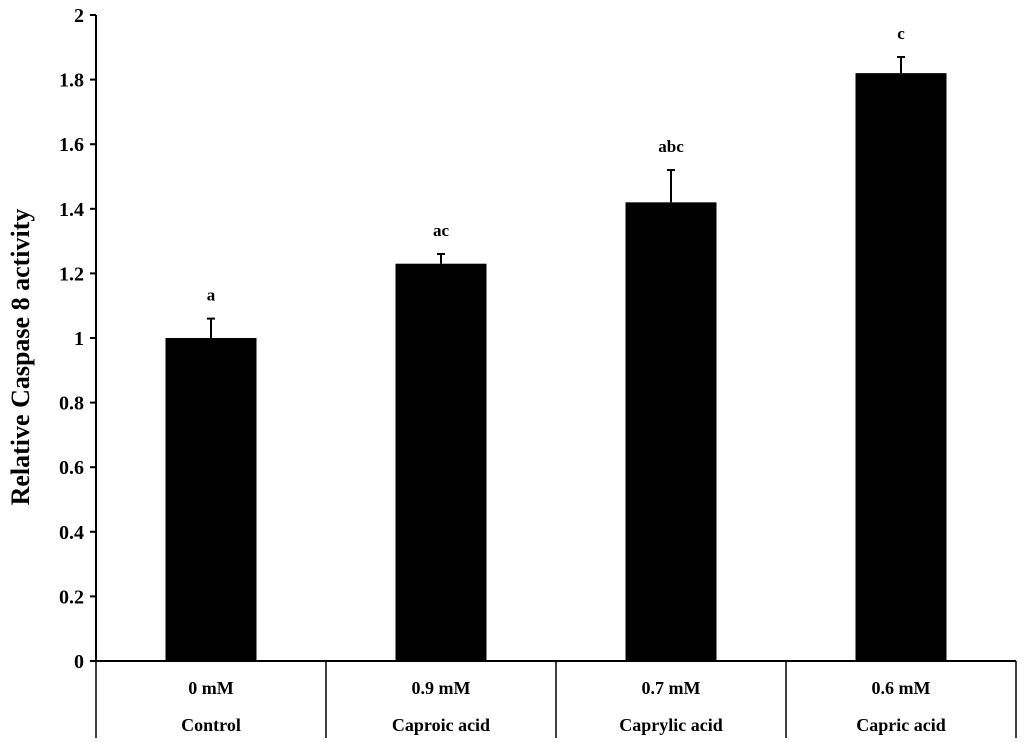 Image resolution: width=1024 pixels, height=742 pixels. I want to click on y-axis: 0 0.2 0.4 0.6 0.8 1 1.2 1.4 1.6 1.8 2, so click(78, 339).